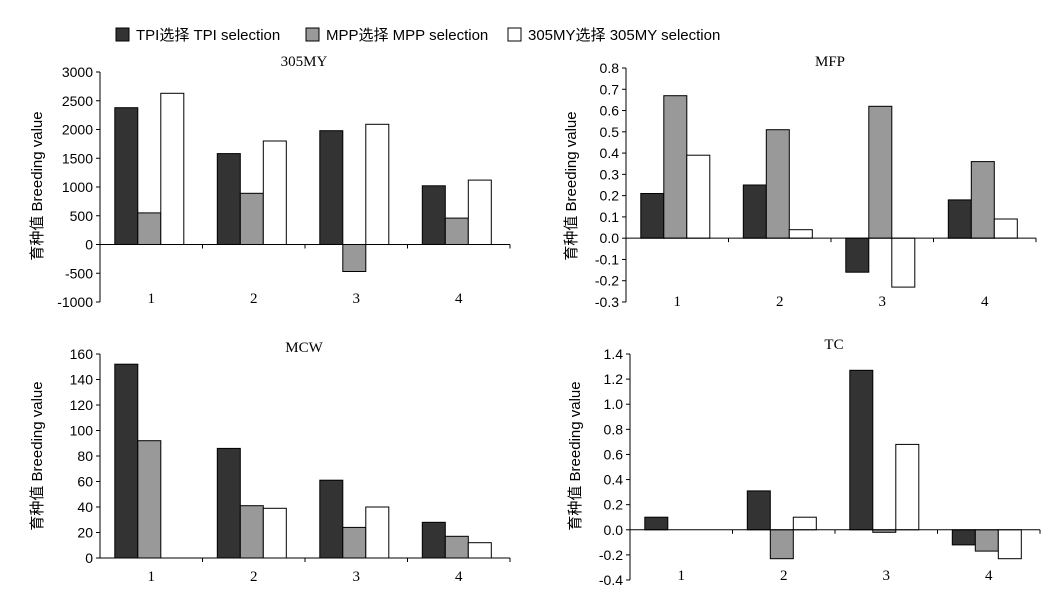 This screenshot has height=599, width=1064. I want to click on panel-305my-category-label: 1, so click(152, 299).